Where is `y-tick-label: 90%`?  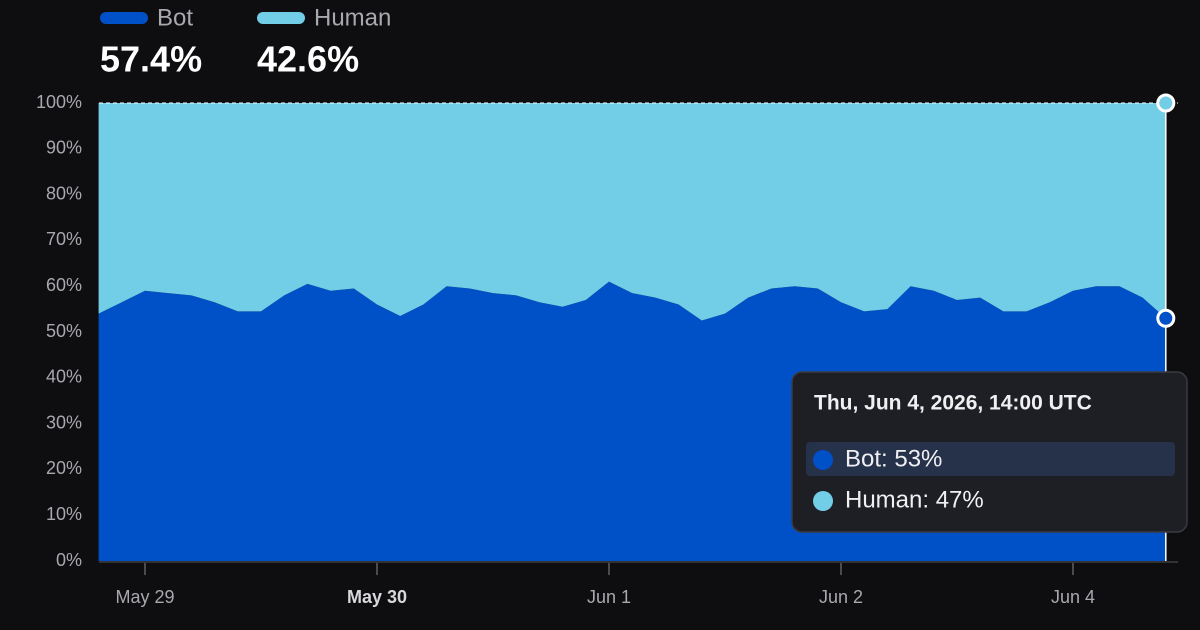 y-tick-label: 90% is located at coordinates (64, 148).